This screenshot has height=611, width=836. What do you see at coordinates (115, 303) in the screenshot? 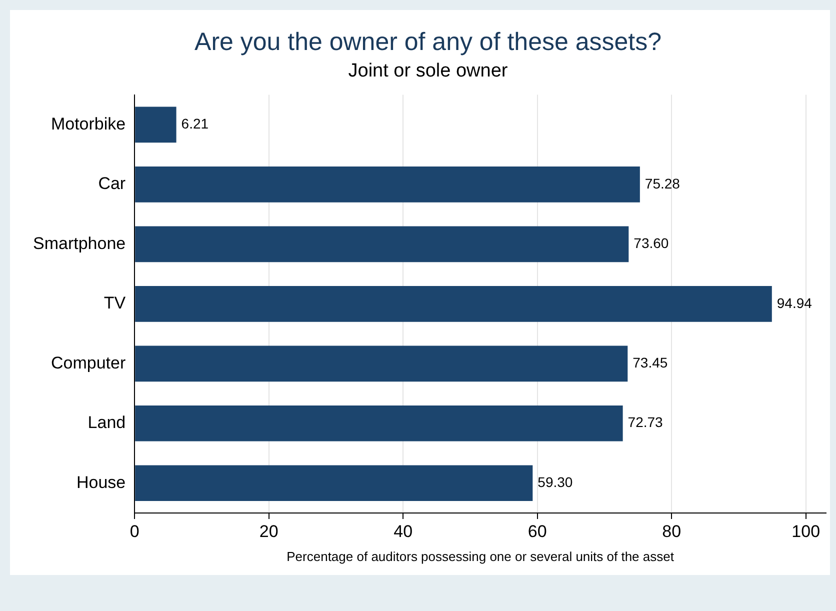
I see `y-tick-label: TV` at bounding box center [115, 303].